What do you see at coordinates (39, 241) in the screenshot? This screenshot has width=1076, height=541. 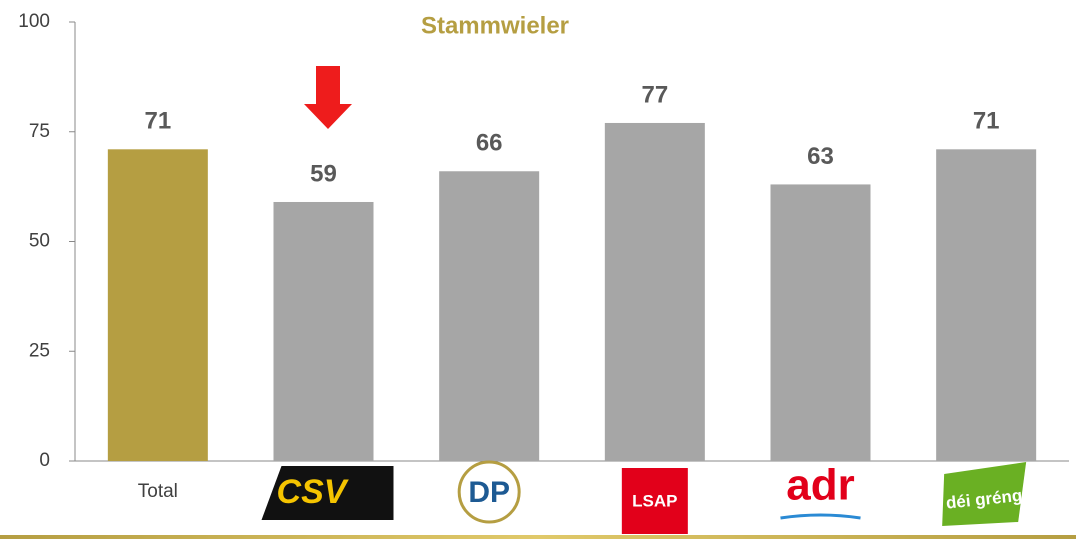 I see `y-tick-label: 50` at bounding box center [39, 241].